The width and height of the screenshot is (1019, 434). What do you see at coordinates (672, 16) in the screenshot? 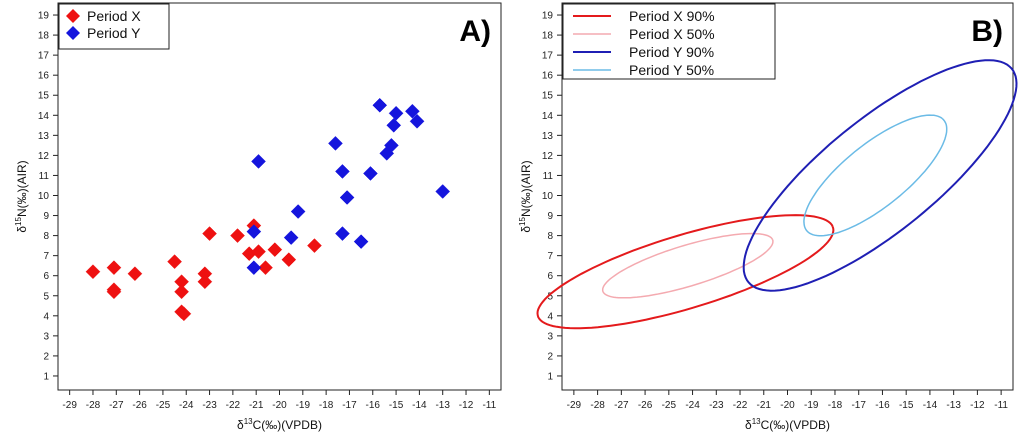
I see `legend-label: Period X 90%` at bounding box center [672, 16].